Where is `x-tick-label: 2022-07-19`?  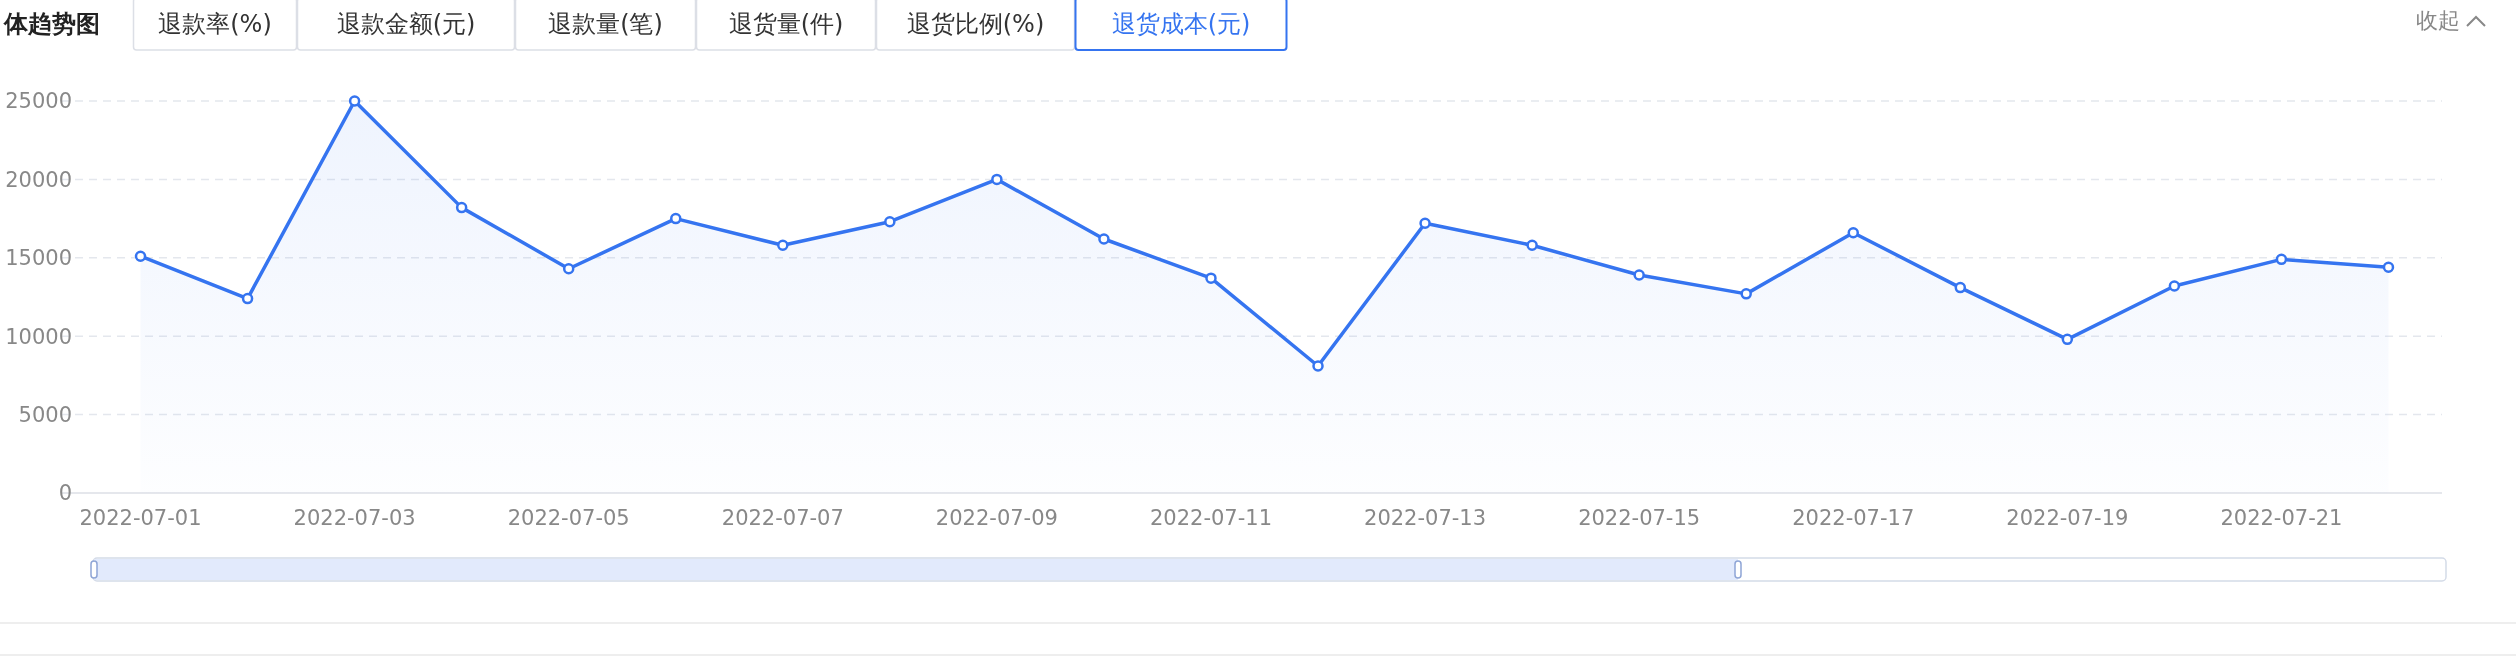
x-tick-label: 2022-07-19 is located at coordinates (2067, 518).